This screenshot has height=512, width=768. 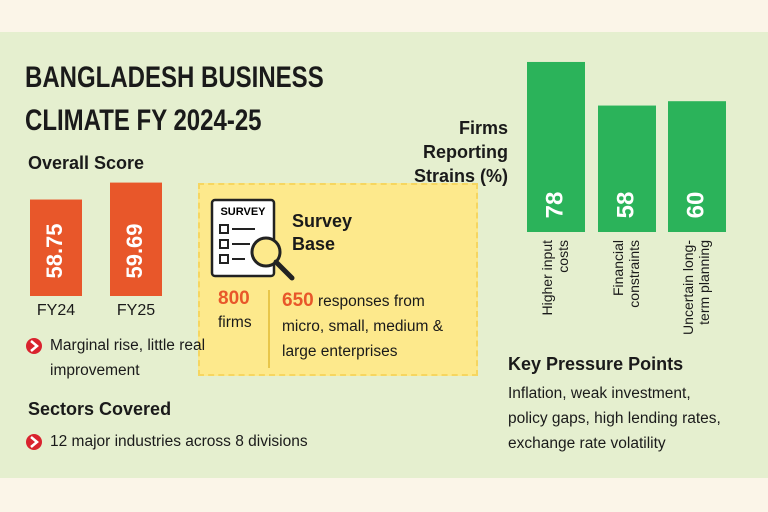 I want to click on score-title: Overall Score, so click(x=86, y=163).